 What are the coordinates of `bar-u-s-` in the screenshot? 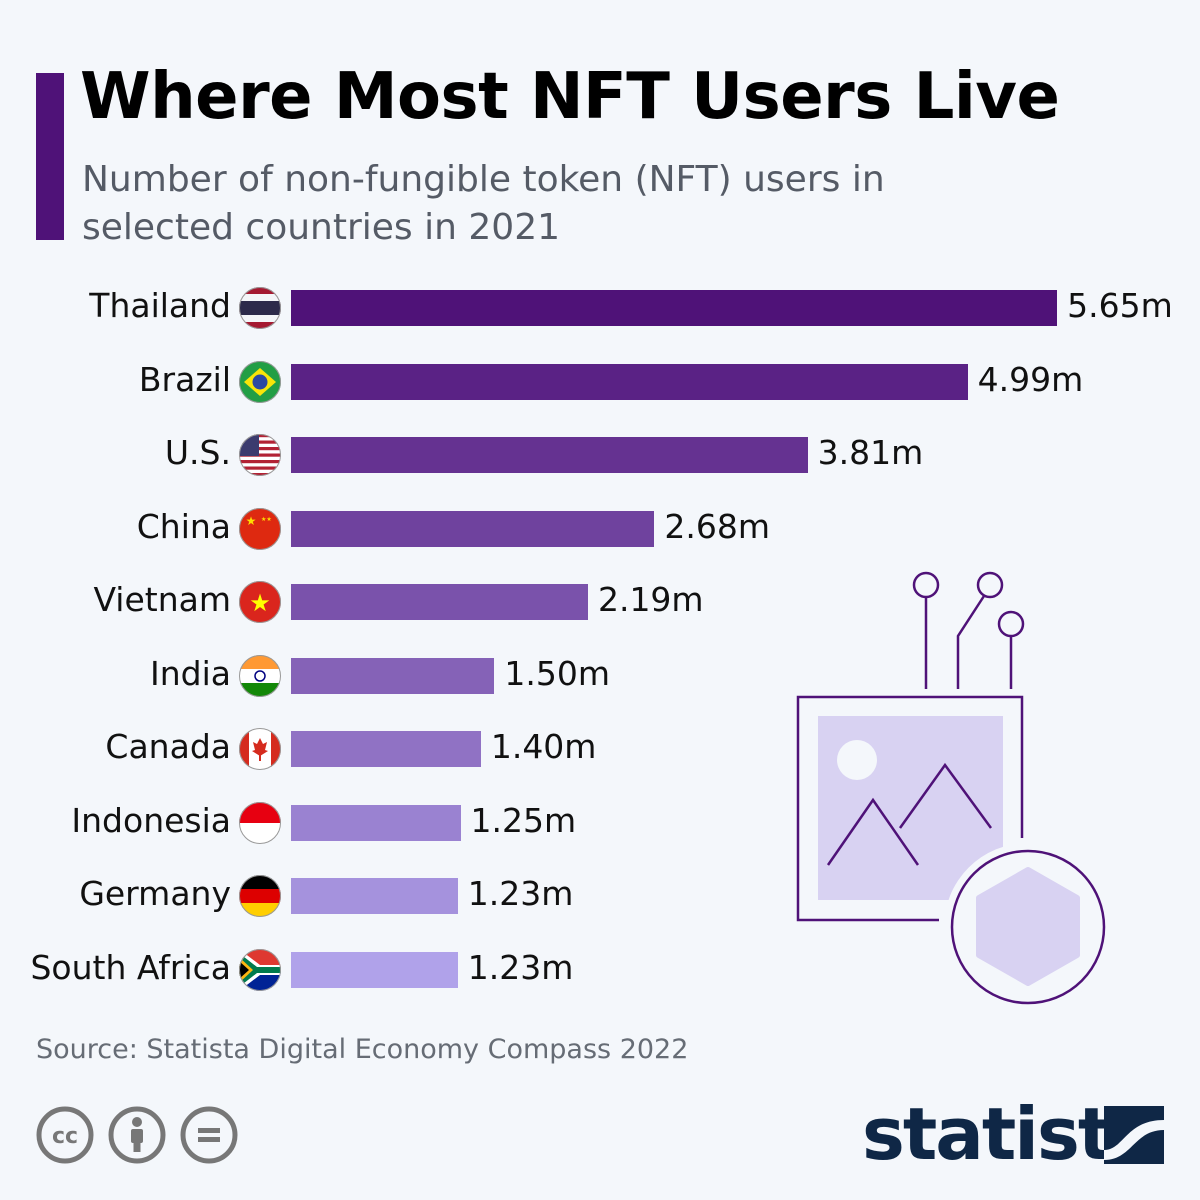 It's located at (549, 455).